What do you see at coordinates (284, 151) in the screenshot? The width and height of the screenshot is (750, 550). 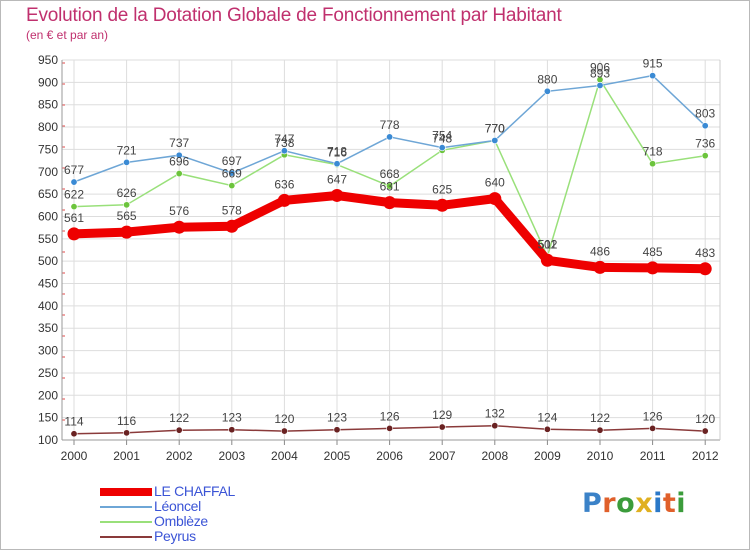 I see `data-point-leoncel-2004` at bounding box center [284, 151].